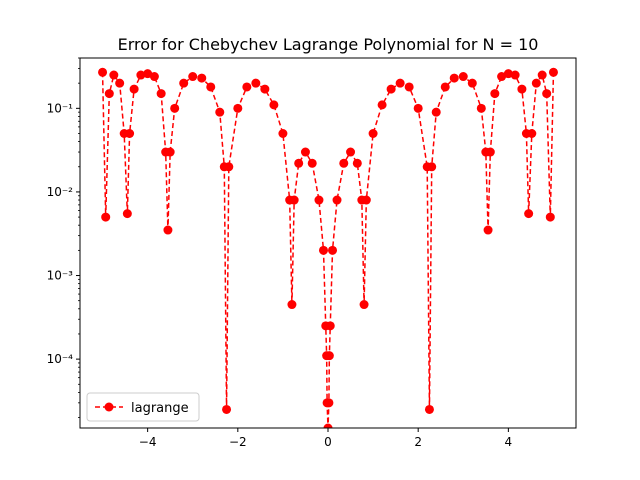  Describe the element at coordinates (328, 442) in the screenshot. I see `x-tick-label: 0` at that location.